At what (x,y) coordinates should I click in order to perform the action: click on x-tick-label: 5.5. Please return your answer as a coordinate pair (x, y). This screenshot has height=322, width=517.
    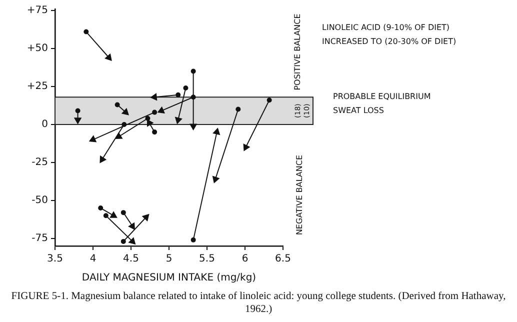
    Looking at the image, I should click on (207, 259).